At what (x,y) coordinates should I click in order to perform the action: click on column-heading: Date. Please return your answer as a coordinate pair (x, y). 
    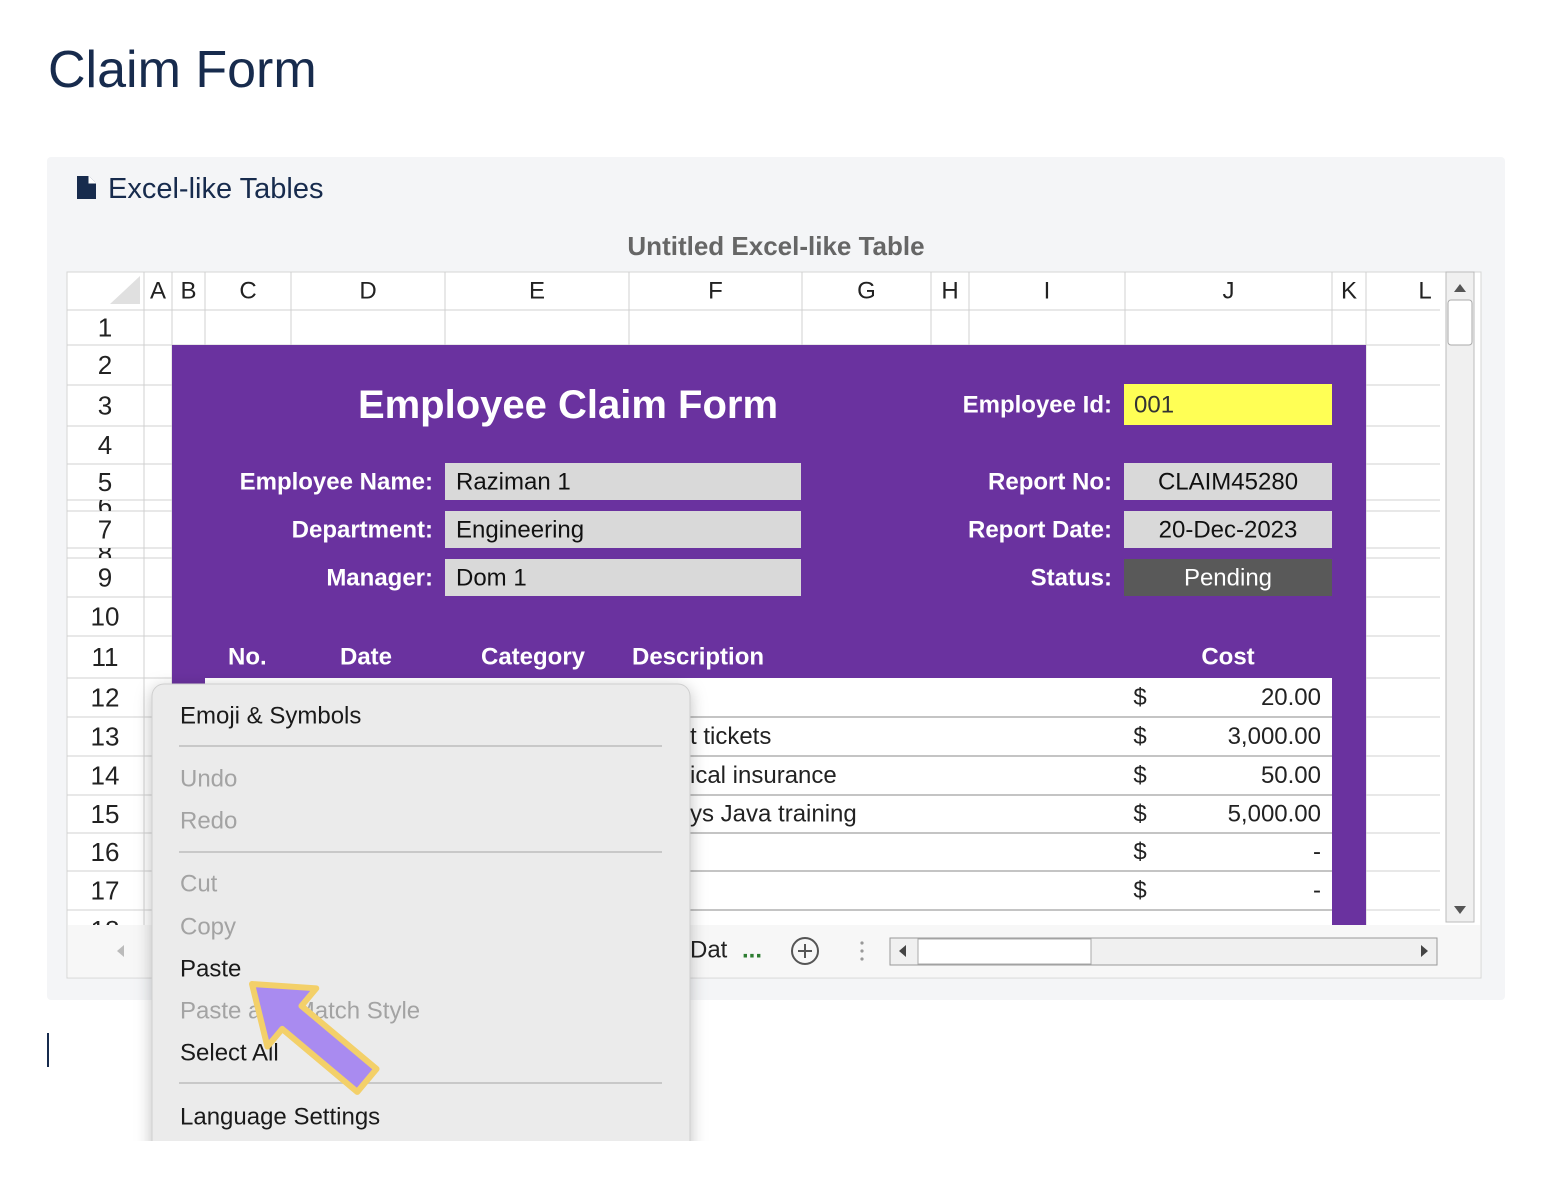
    Looking at the image, I should click on (366, 657).